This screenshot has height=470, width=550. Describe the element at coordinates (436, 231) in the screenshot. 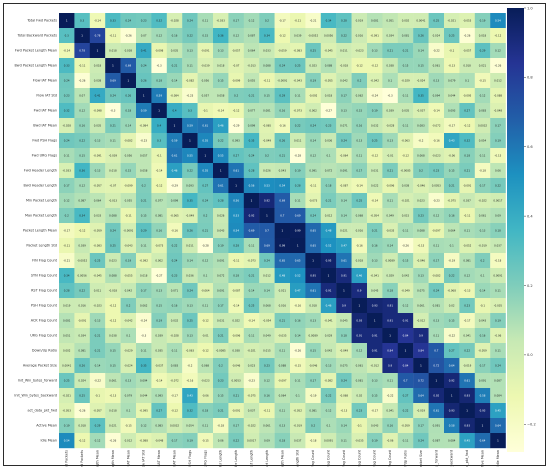

I see `cell-value-label: -0.097` at that location.